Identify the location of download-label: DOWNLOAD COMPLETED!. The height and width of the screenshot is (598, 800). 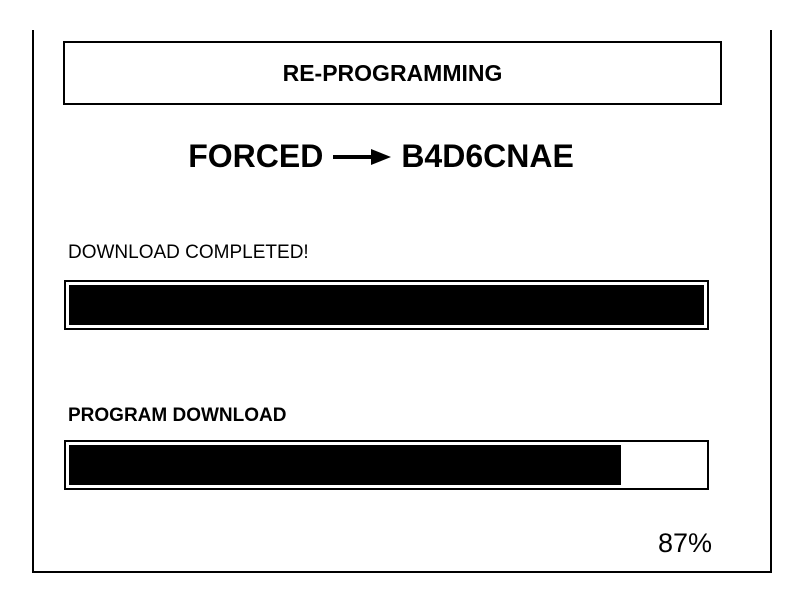
(188, 252).